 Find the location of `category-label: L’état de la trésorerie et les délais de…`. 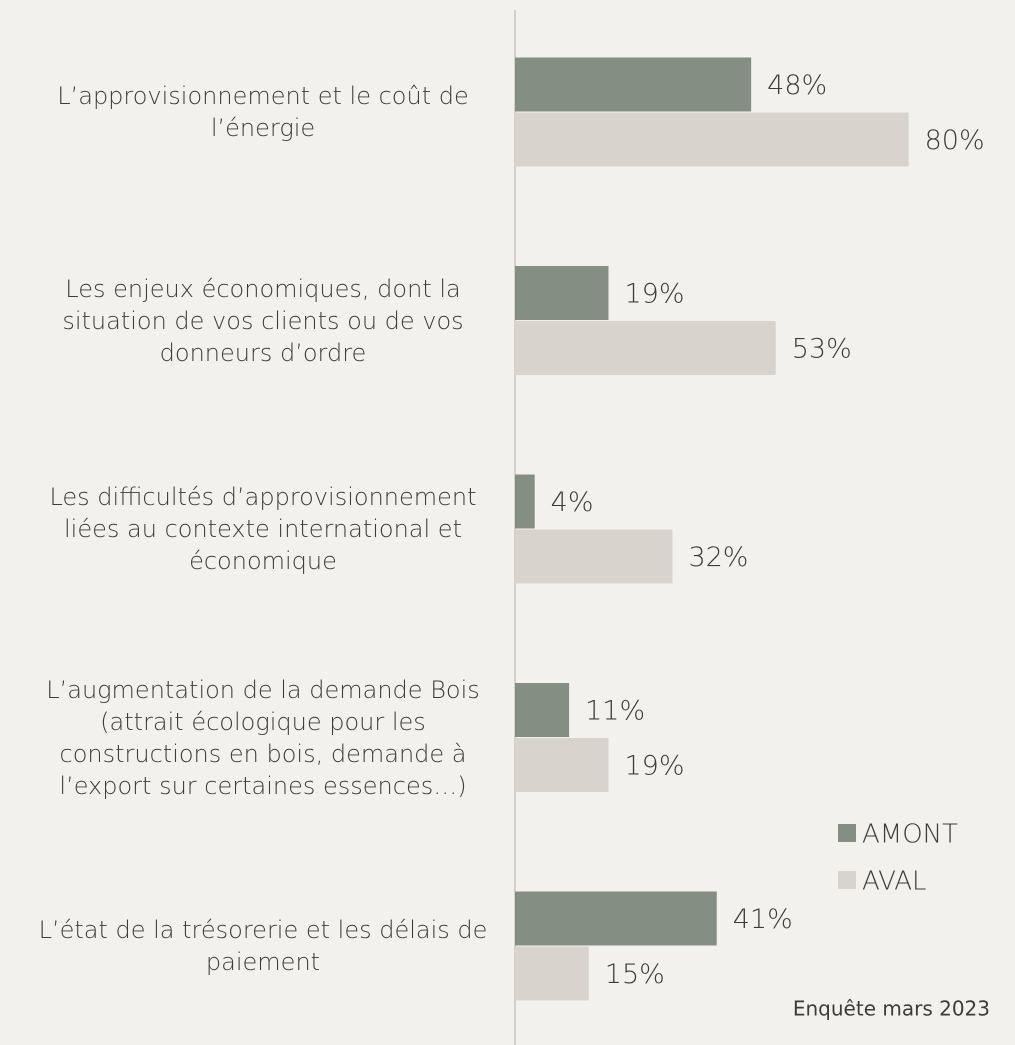

category-label: L’état de la trésorerie et les délais de… is located at coordinates (263, 946).